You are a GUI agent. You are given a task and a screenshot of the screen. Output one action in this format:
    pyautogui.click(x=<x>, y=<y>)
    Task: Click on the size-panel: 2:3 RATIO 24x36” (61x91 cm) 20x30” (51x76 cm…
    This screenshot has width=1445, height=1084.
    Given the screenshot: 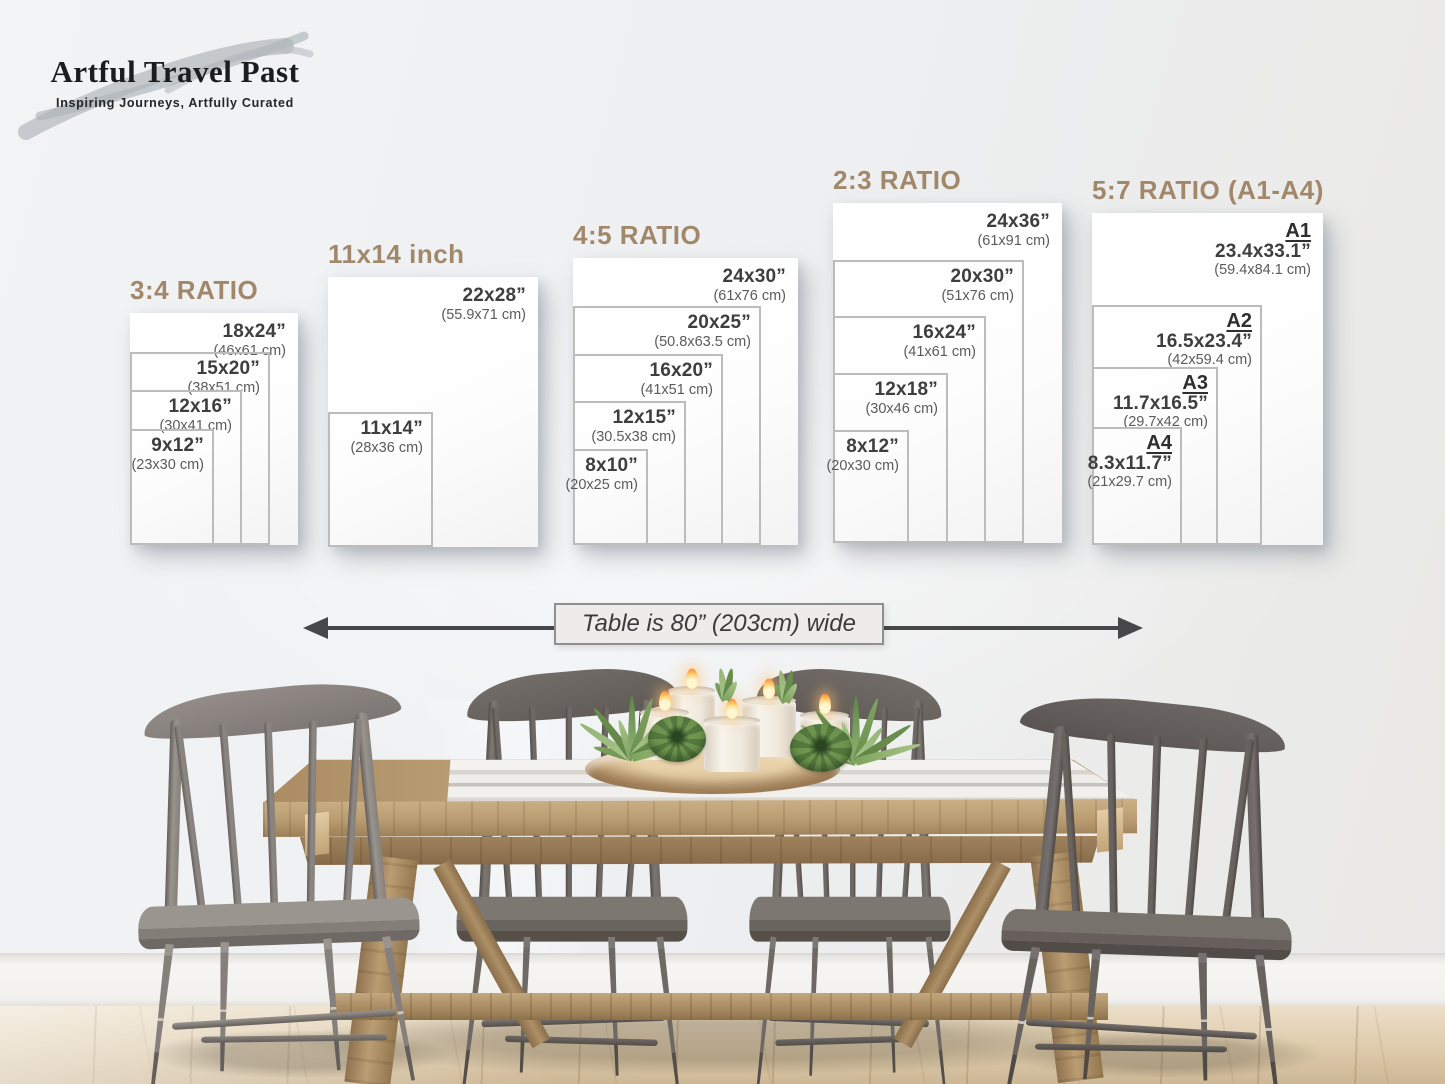 What is the action you would take?
    pyautogui.click(x=974, y=355)
    